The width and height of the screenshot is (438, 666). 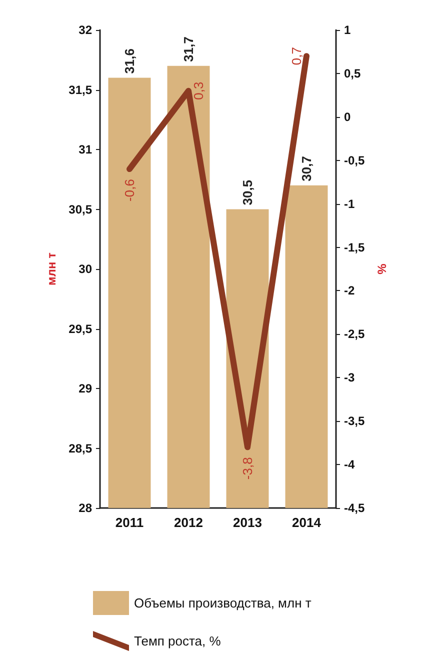 What do you see at coordinates (349, 377) in the screenshot?
I see `y2-tick-label: -3` at bounding box center [349, 377].